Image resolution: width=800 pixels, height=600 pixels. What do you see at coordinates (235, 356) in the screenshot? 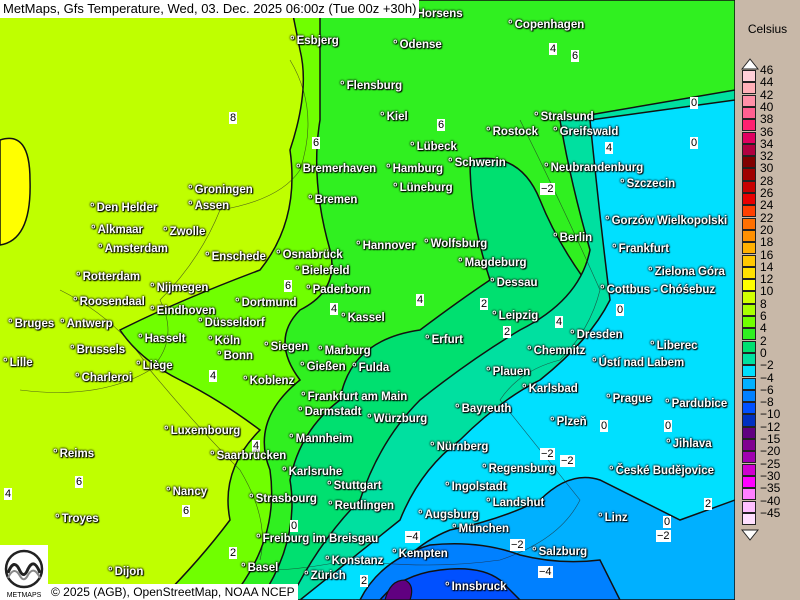
I see `city-label: Bonn` at bounding box center [235, 356].